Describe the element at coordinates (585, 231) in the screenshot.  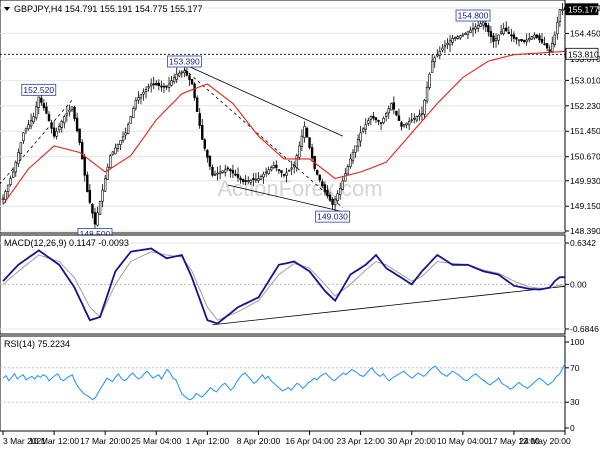
I see `price-axis-label: 148.390` at that location.